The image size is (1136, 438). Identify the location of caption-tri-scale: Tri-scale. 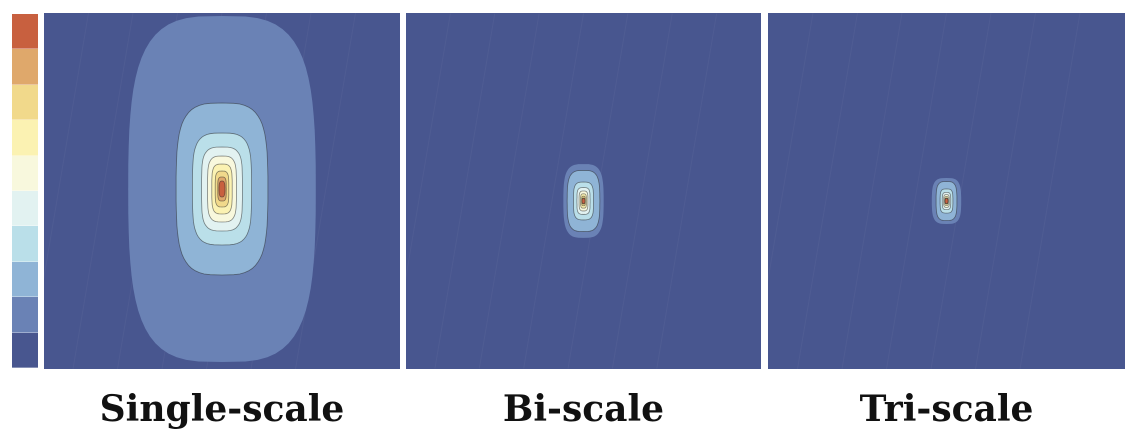
(946, 409).